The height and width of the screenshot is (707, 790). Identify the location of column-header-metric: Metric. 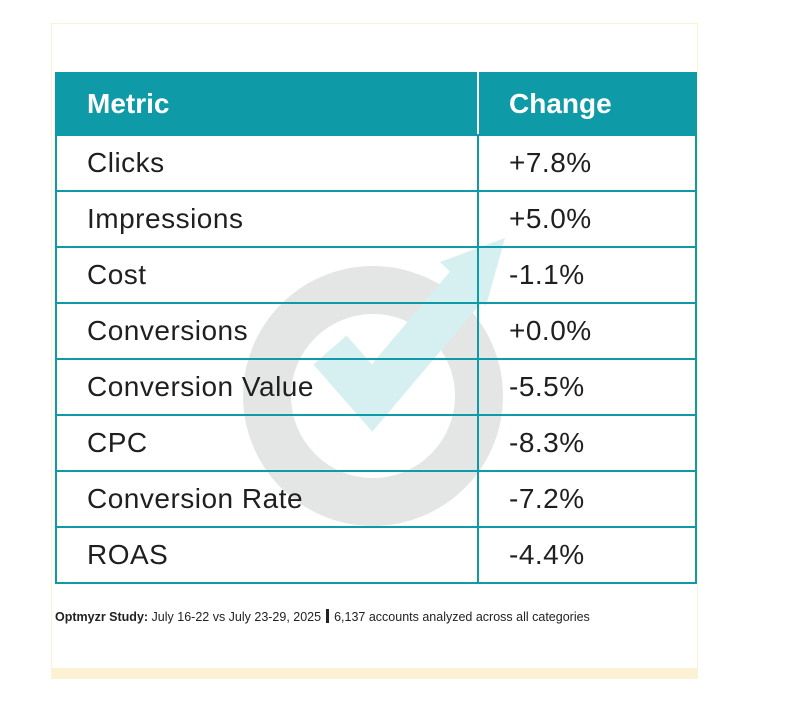
(267, 104).